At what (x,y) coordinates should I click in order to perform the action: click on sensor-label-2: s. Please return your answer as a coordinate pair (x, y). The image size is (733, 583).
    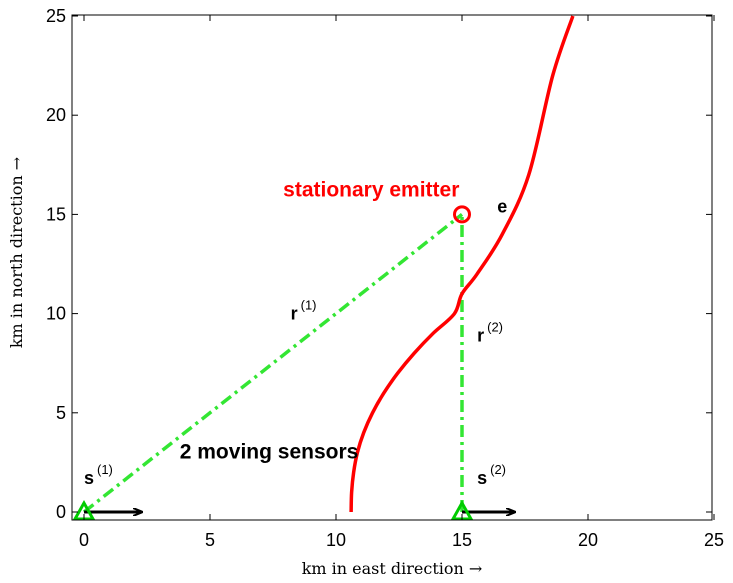
    Looking at the image, I should click on (482, 478).